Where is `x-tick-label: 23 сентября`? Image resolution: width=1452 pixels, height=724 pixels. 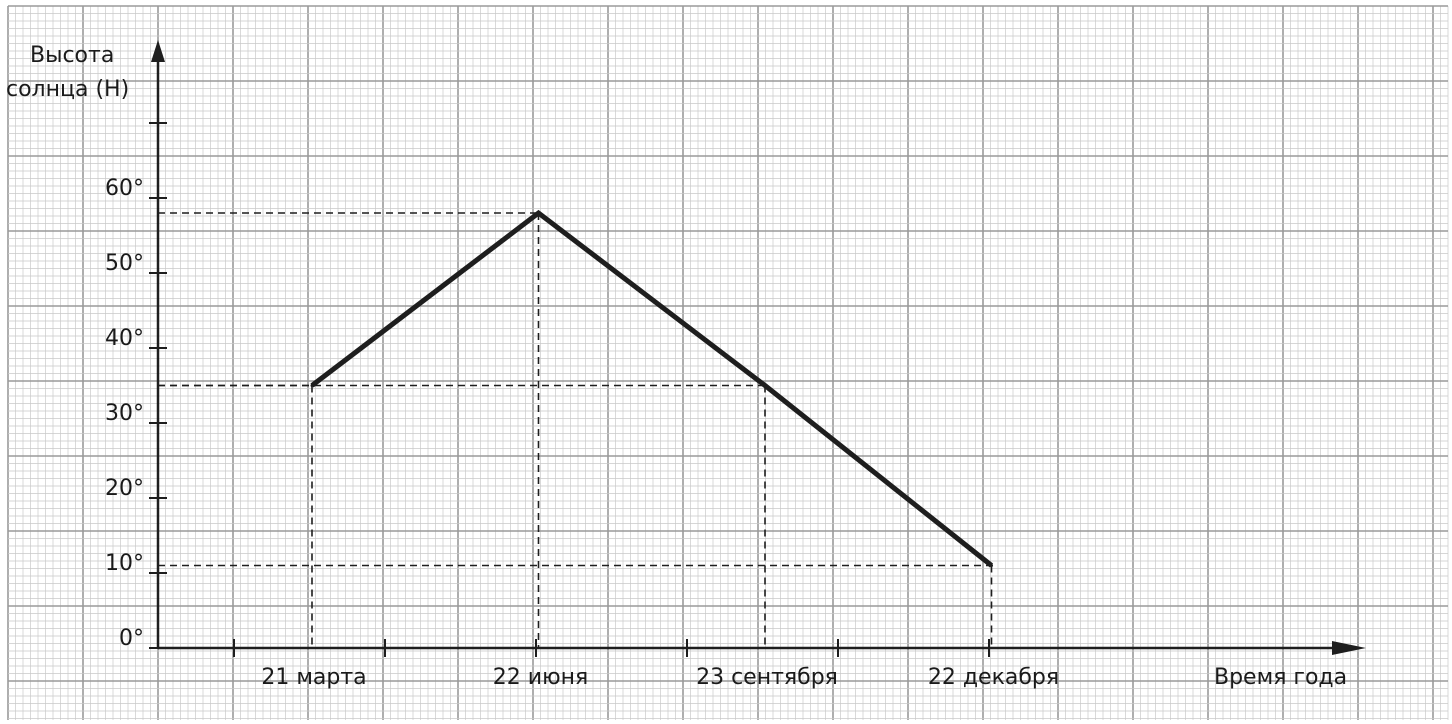
x-tick-label: 23 сентября is located at coordinates (767, 677).